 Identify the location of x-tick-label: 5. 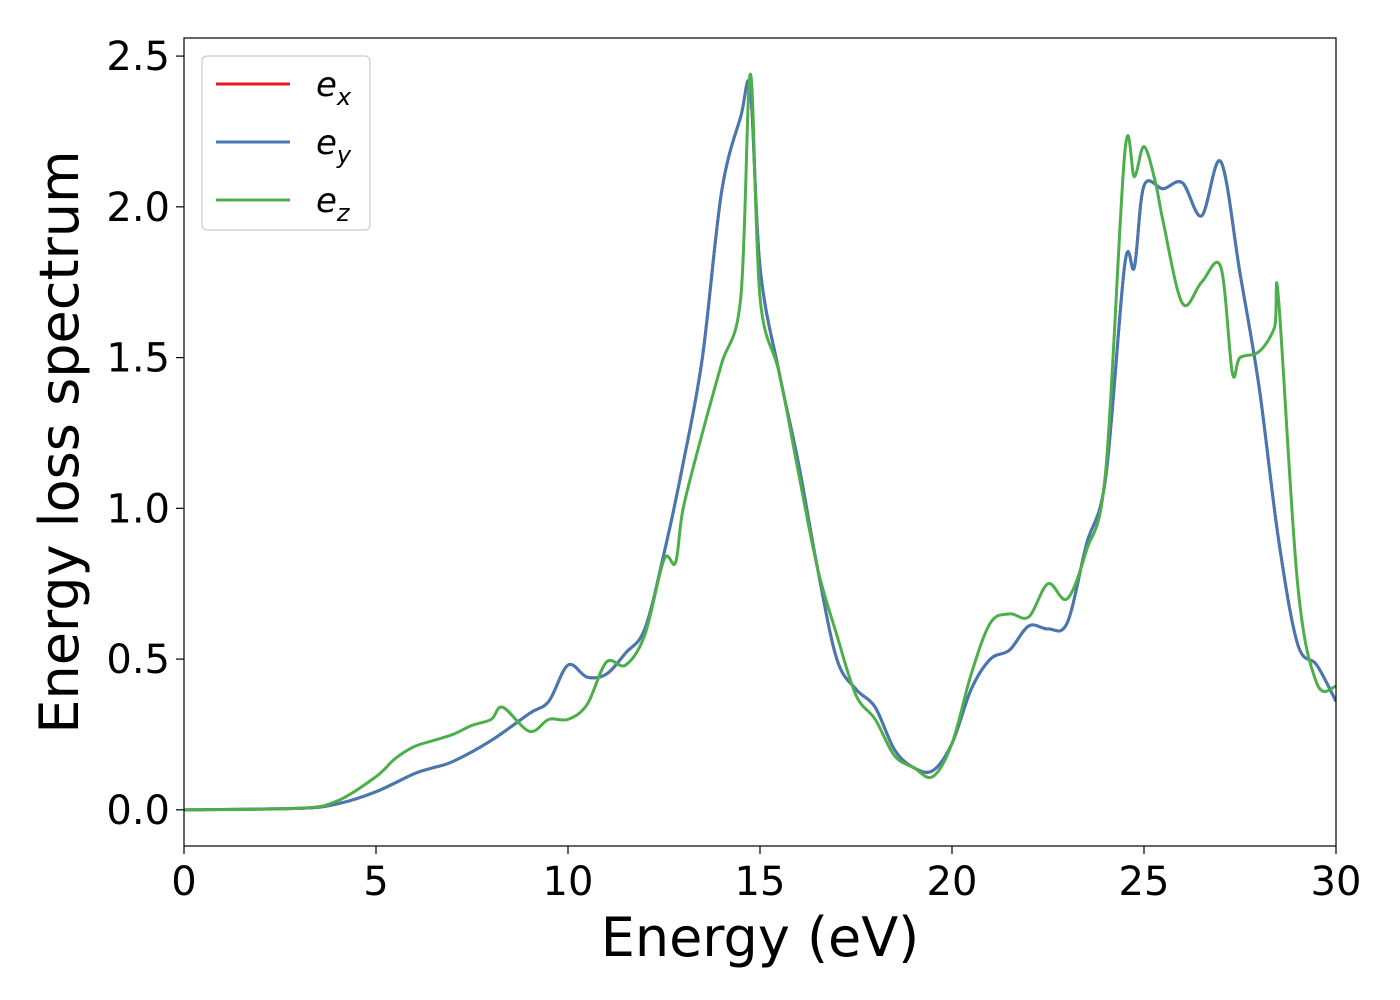
(375, 882).